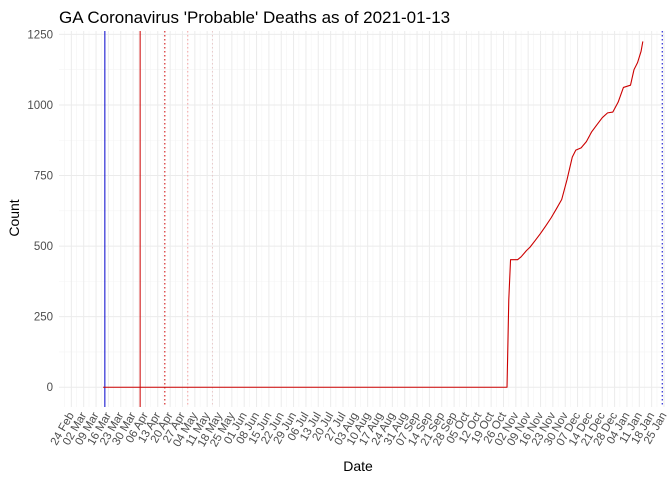 This screenshot has height=485, width=672. I want to click on y-tick-label: 750, so click(43, 177).